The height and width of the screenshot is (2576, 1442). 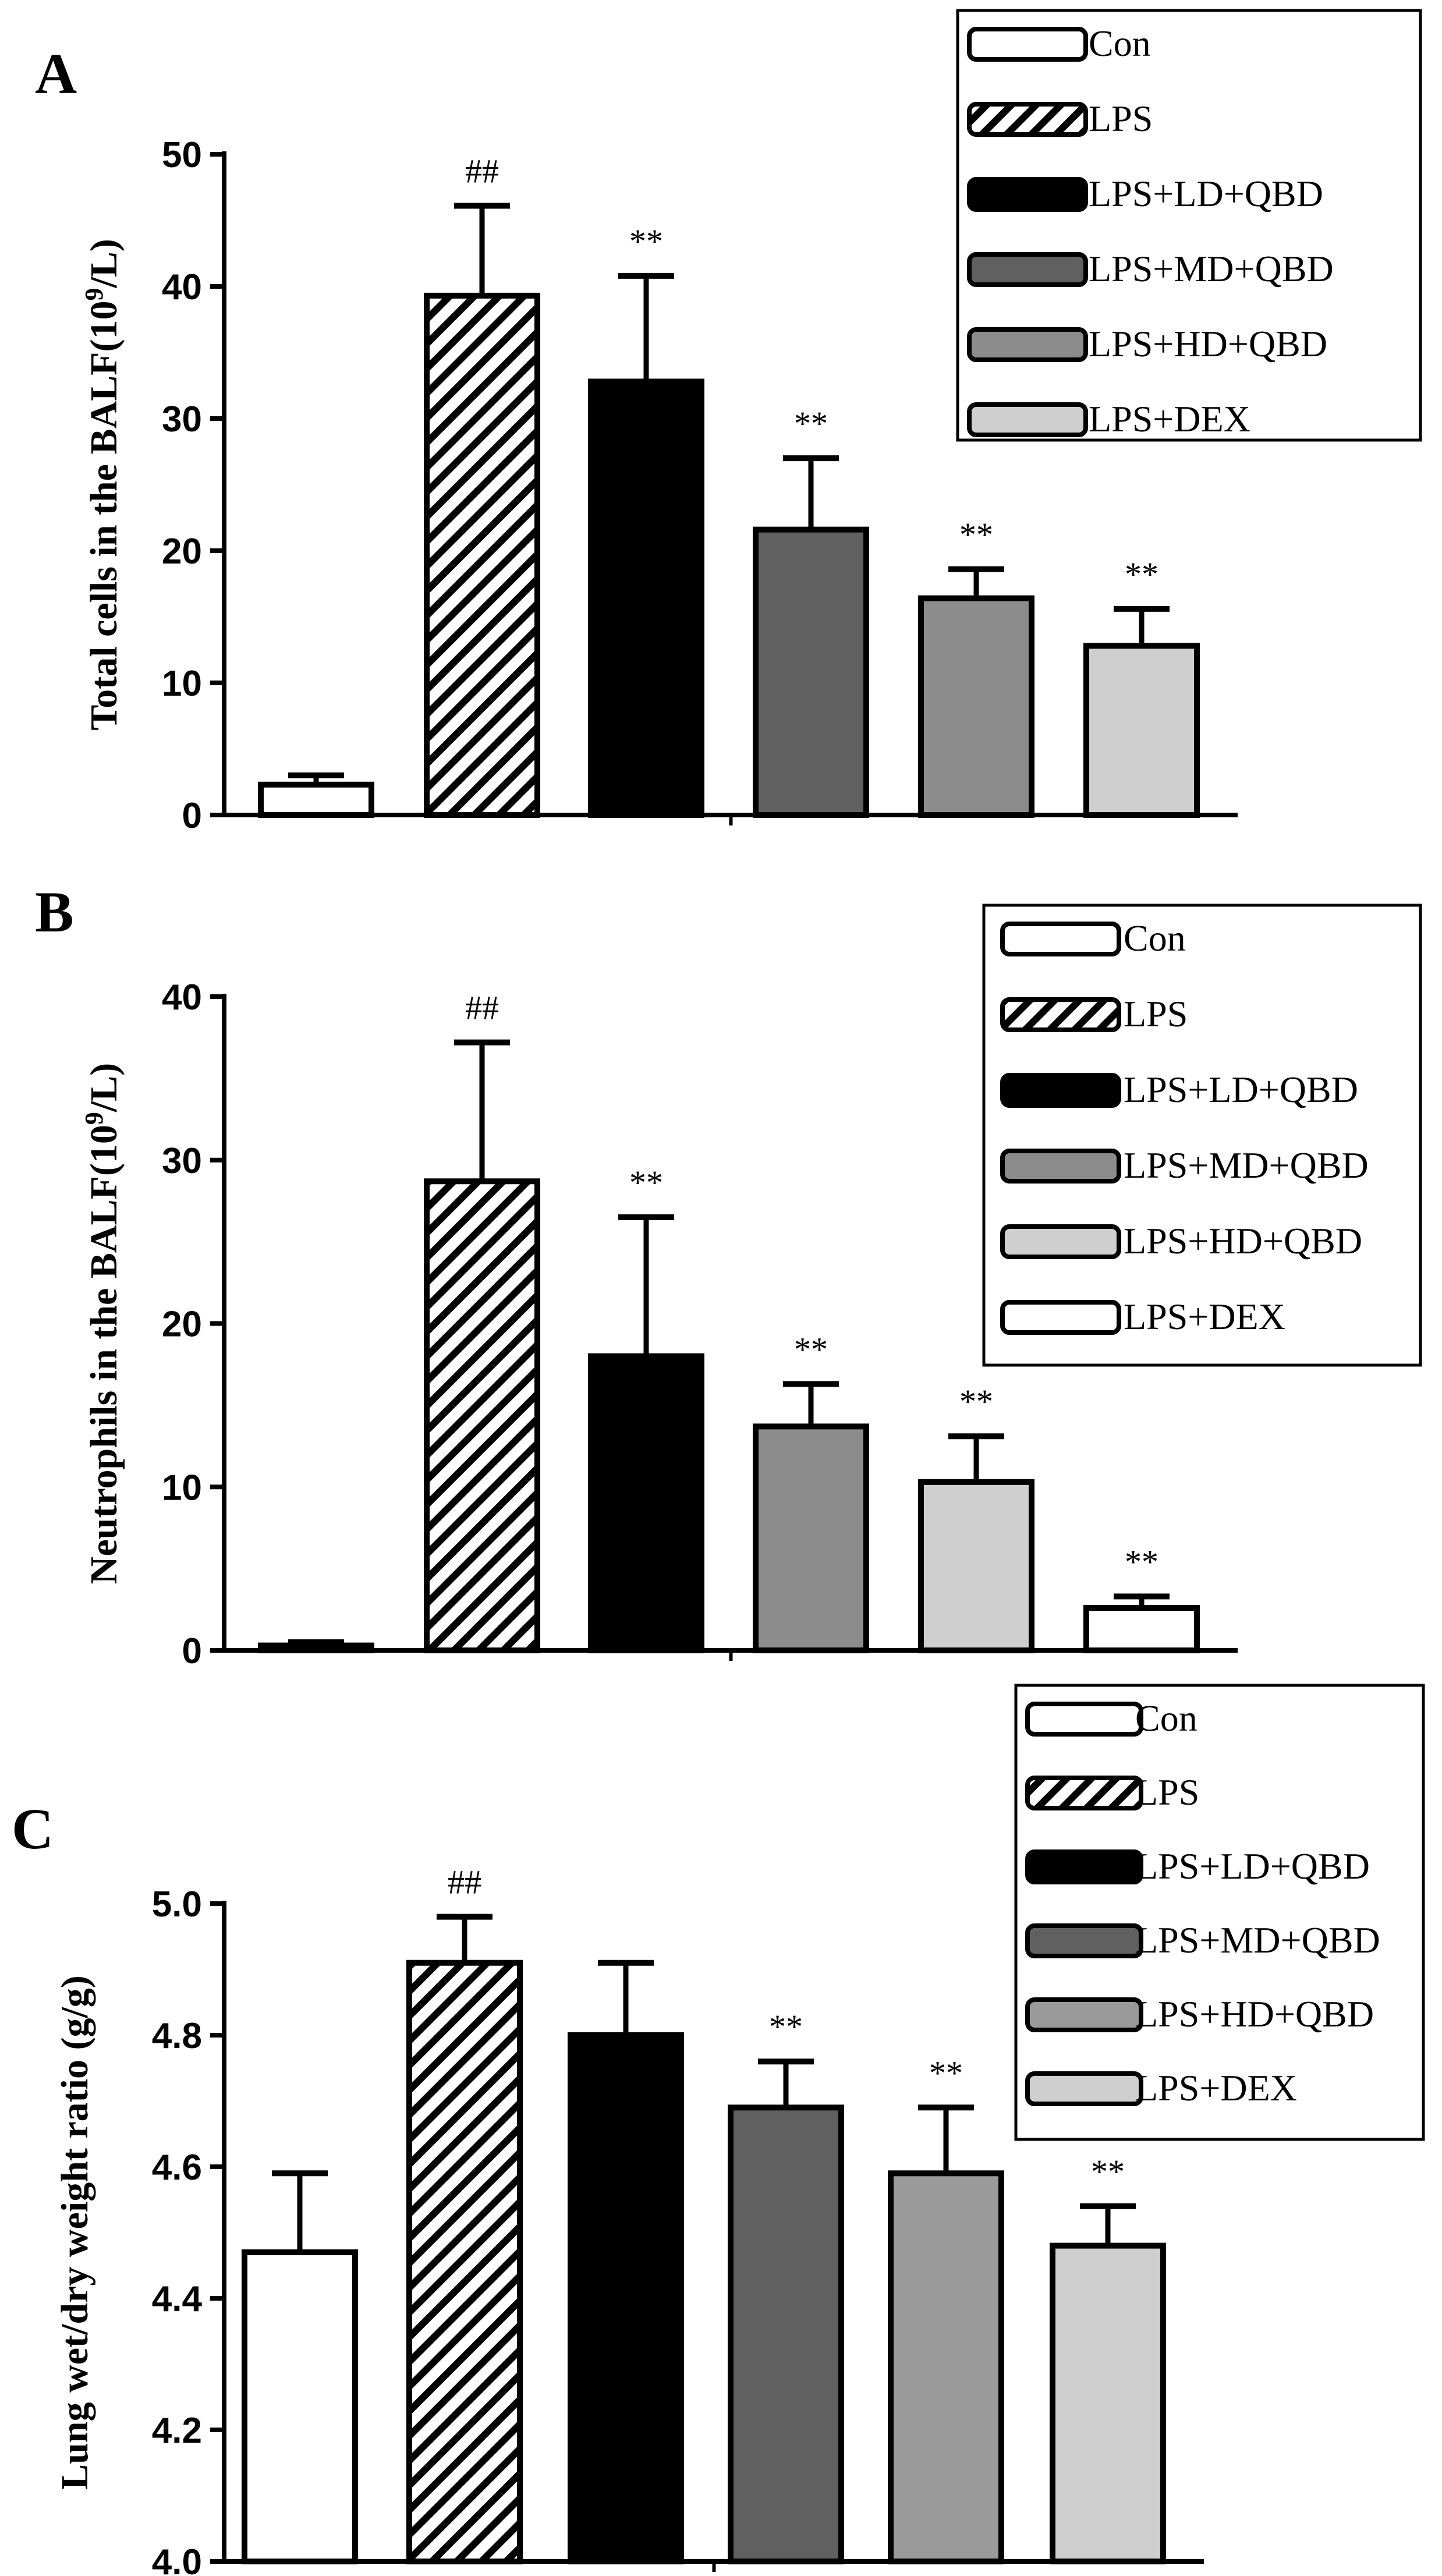 What do you see at coordinates (54, 912) in the screenshot?
I see `panel-letter: B` at bounding box center [54, 912].